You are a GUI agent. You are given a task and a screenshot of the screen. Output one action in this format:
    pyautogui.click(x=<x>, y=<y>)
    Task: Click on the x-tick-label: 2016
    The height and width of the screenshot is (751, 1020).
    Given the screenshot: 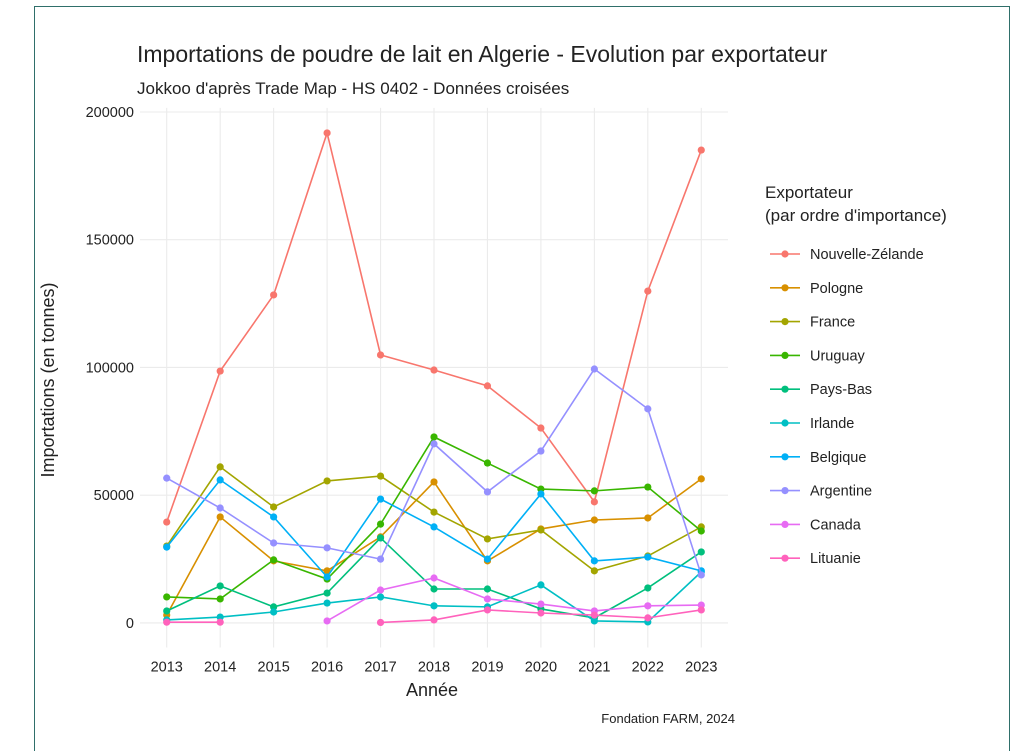 What is the action you would take?
    pyautogui.click(x=327, y=668)
    